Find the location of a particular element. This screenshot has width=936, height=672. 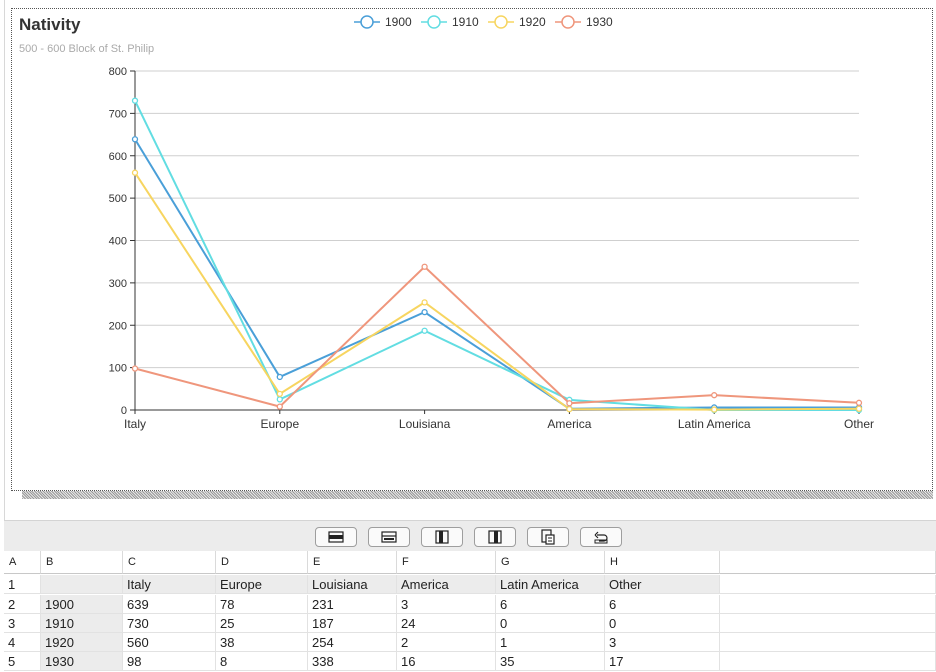

table-cell: 1 is located at coordinates (550, 642).